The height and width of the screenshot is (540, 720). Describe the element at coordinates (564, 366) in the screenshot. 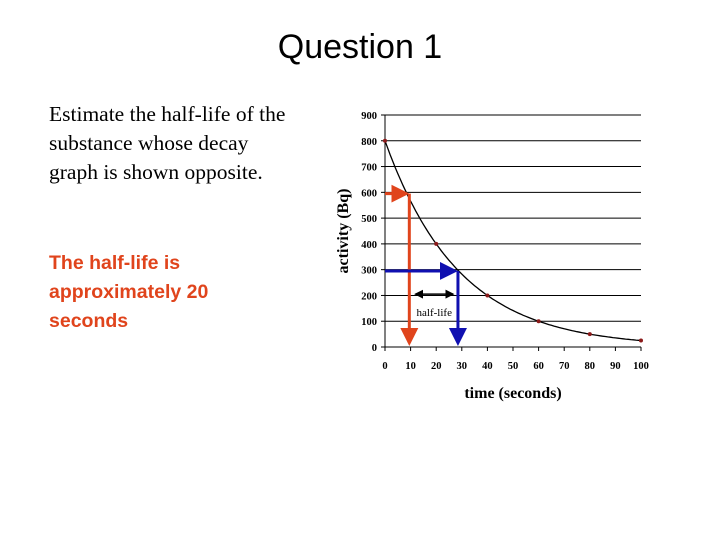

I see `x-tick-label: 70` at that location.